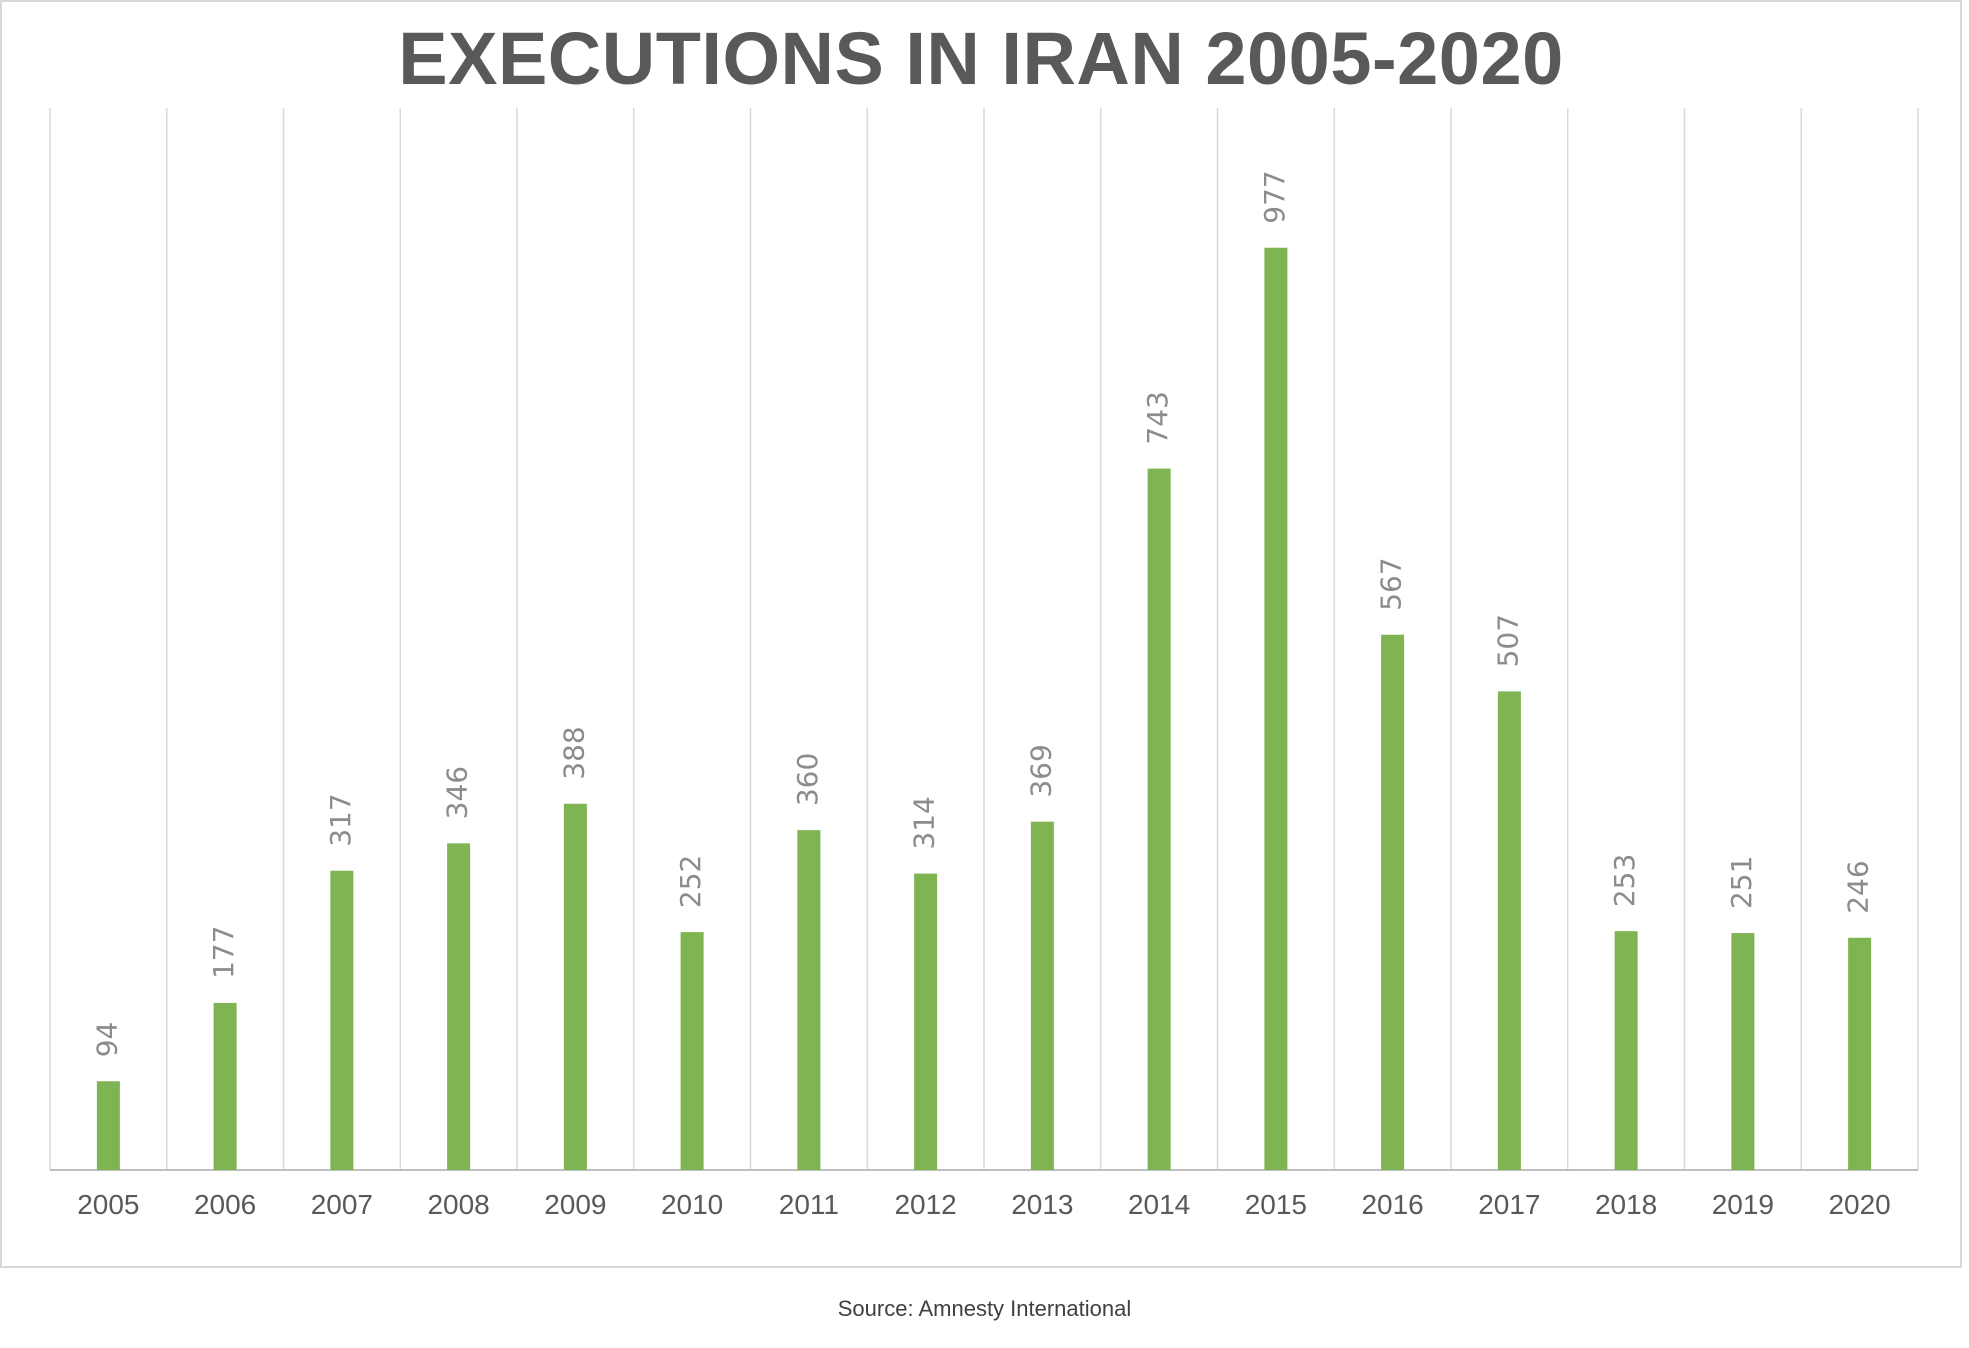 This screenshot has height=1348, width=1969. What do you see at coordinates (692, 1051) in the screenshot?
I see `bar-2010` at bounding box center [692, 1051].